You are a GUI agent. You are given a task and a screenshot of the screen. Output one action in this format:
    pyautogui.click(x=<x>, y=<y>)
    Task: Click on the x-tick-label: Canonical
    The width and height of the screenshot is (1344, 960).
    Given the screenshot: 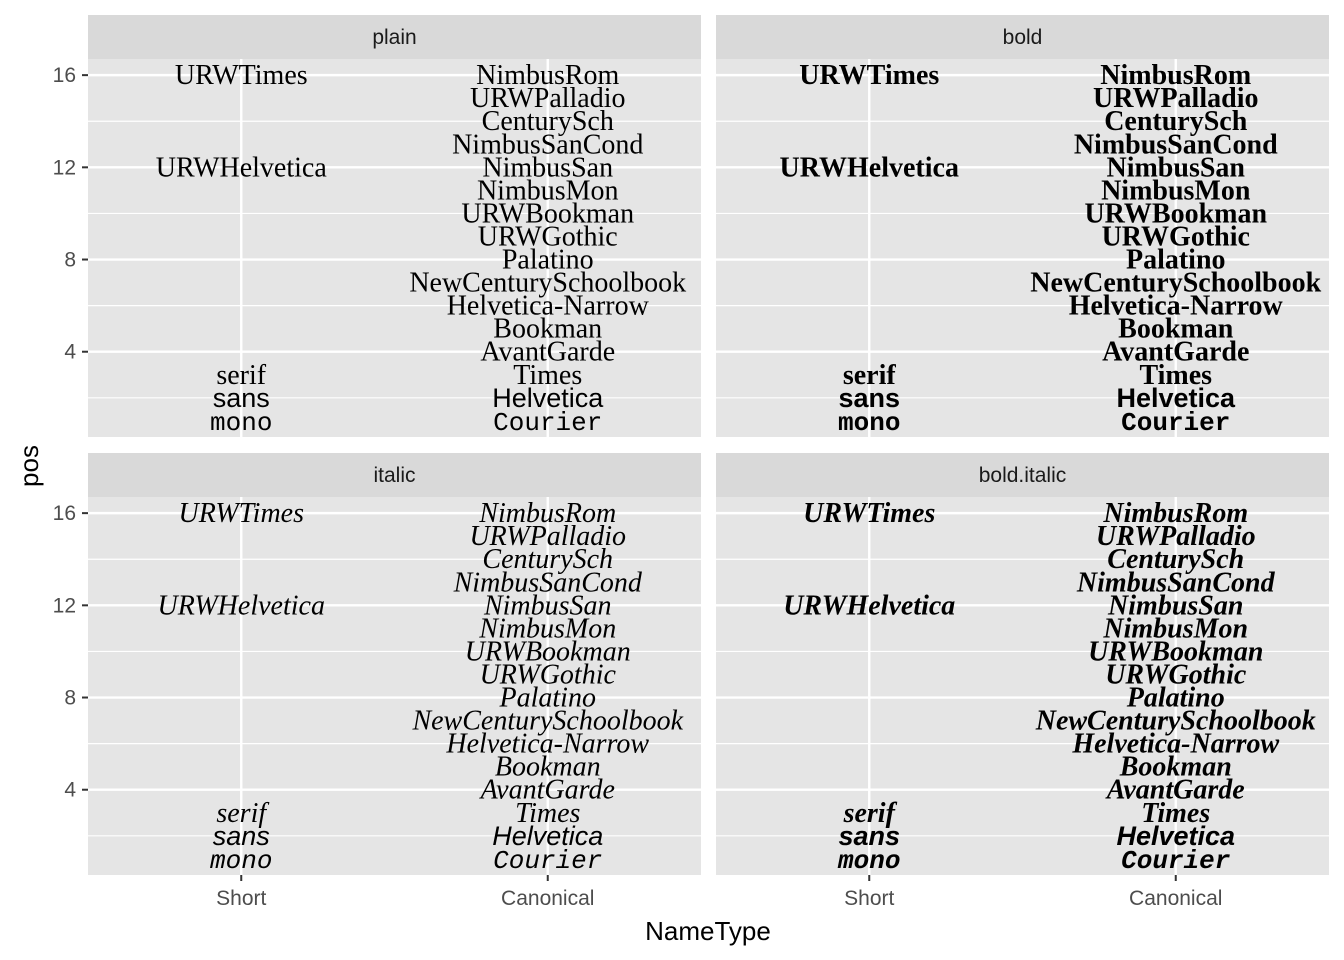 What is the action you would take?
    pyautogui.click(x=1175, y=898)
    